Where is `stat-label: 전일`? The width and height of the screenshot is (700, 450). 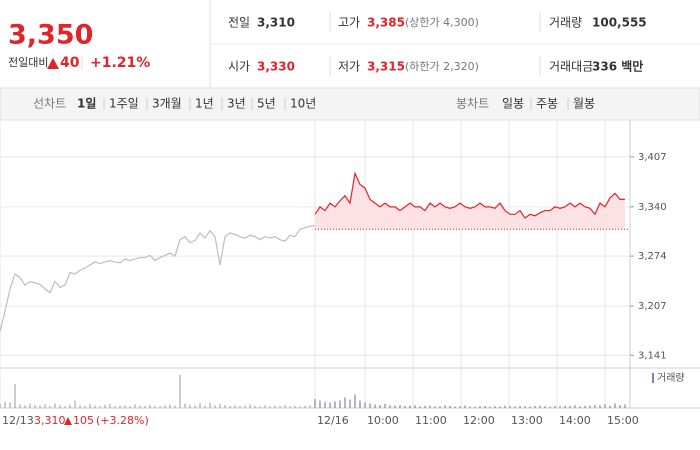
stat-label: 전일 is located at coordinates (239, 23).